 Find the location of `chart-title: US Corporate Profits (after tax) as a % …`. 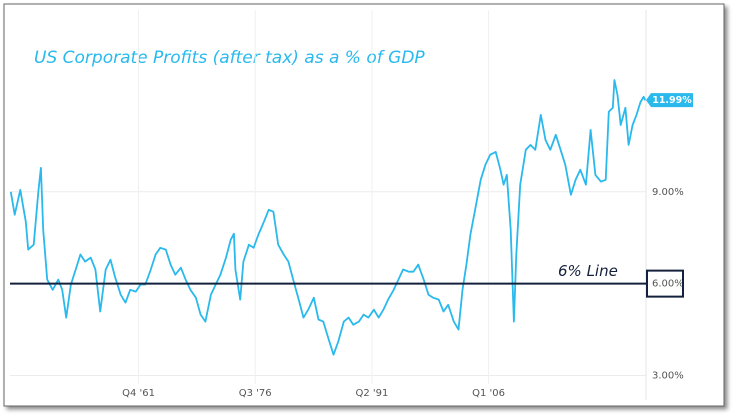

chart-title: US Corporate Profits (after tax) as a % … is located at coordinates (229, 58).